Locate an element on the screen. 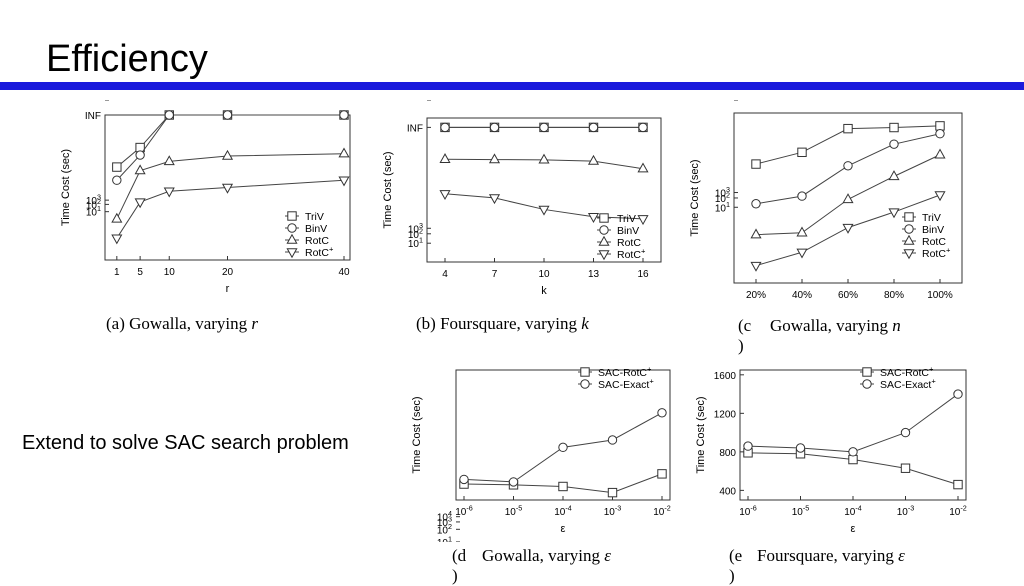 This screenshot has width=1024, height=586. x-tick-label: 4 is located at coordinates (445, 274).